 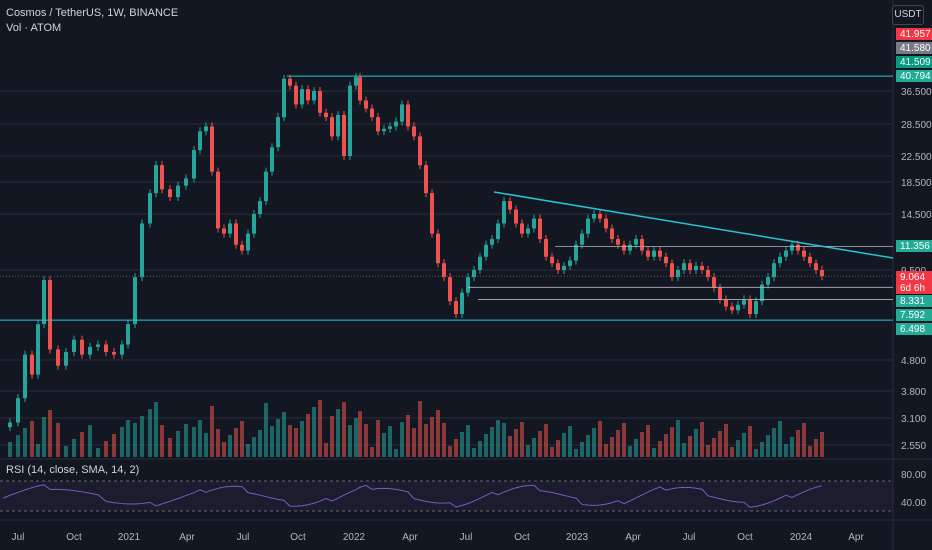 What do you see at coordinates (912, 288) in the screenshot?
I see `price-badge-label: 6d 6h` at bounding box center [912, 288].